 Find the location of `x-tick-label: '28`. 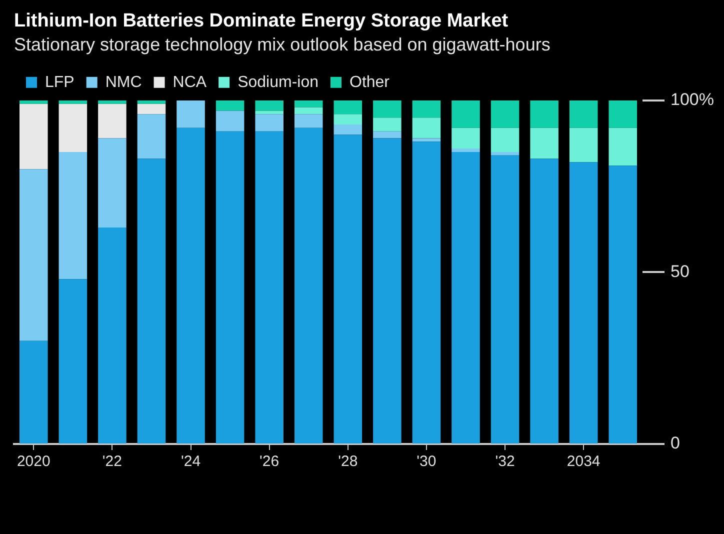

x-tick-label: '28 is located at coordinates (348, 461).